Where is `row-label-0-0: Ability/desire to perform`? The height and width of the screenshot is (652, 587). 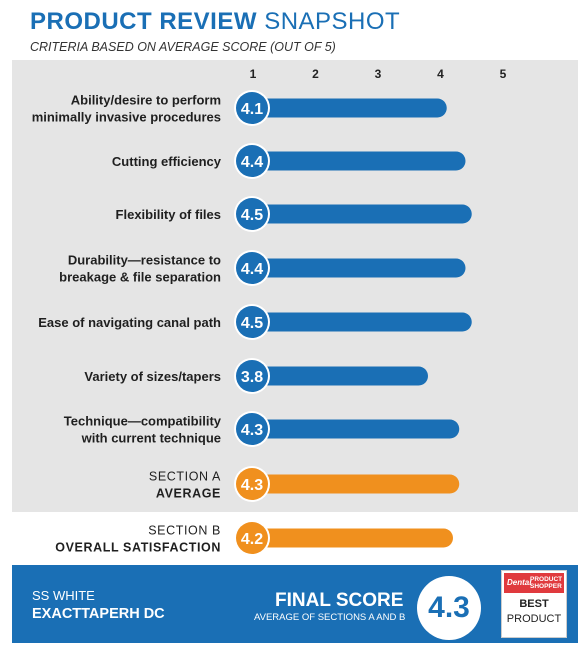 row-label-0-0: Ability/desire to perform is located at coordinates (146, 100).